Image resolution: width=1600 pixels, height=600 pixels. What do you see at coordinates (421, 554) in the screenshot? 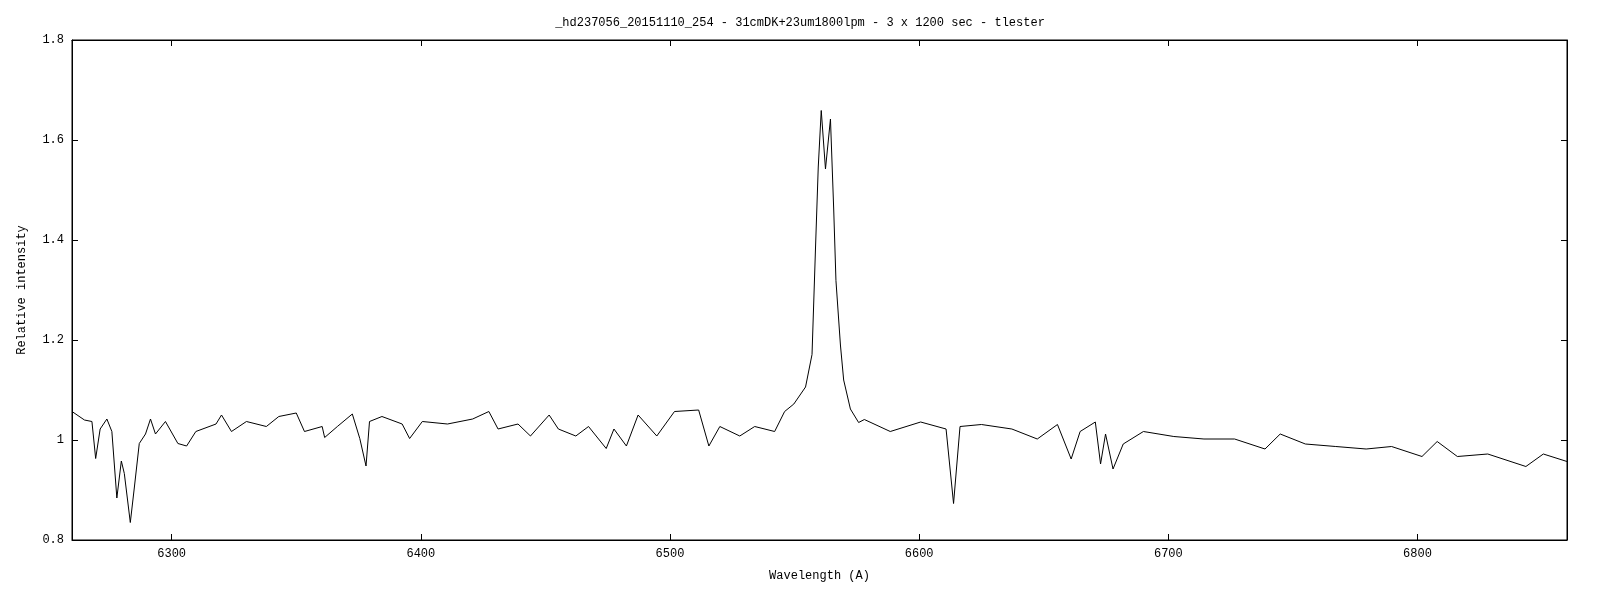
I see `x-tick-label: 6400` at bounding box center [421, 554].